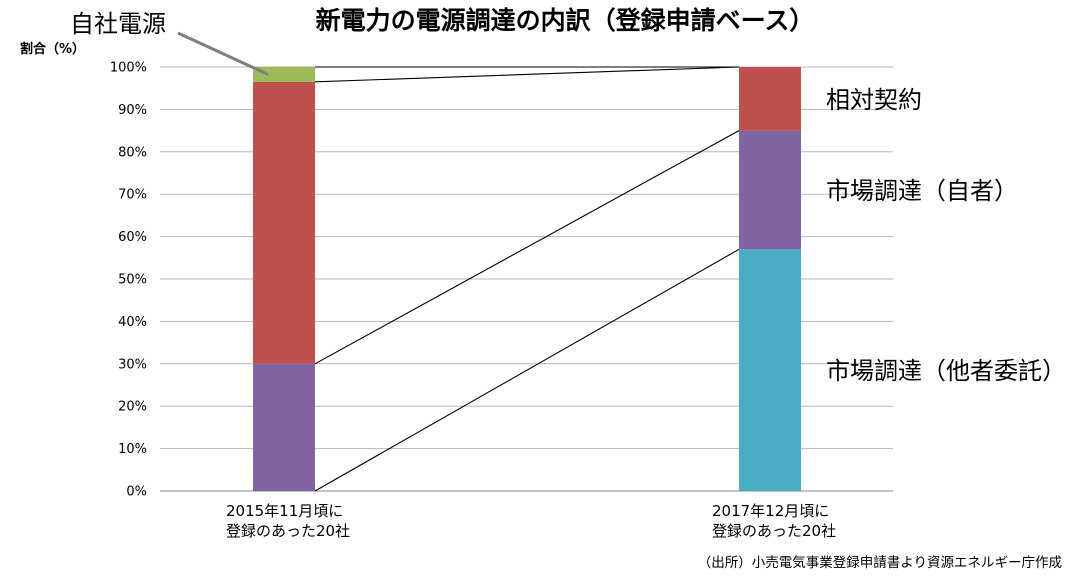  What do you see at coordinates (946, 371) in the screenshot?
I see `series-label: 市場調達（他者委託）` at bounding box center [946, 371].